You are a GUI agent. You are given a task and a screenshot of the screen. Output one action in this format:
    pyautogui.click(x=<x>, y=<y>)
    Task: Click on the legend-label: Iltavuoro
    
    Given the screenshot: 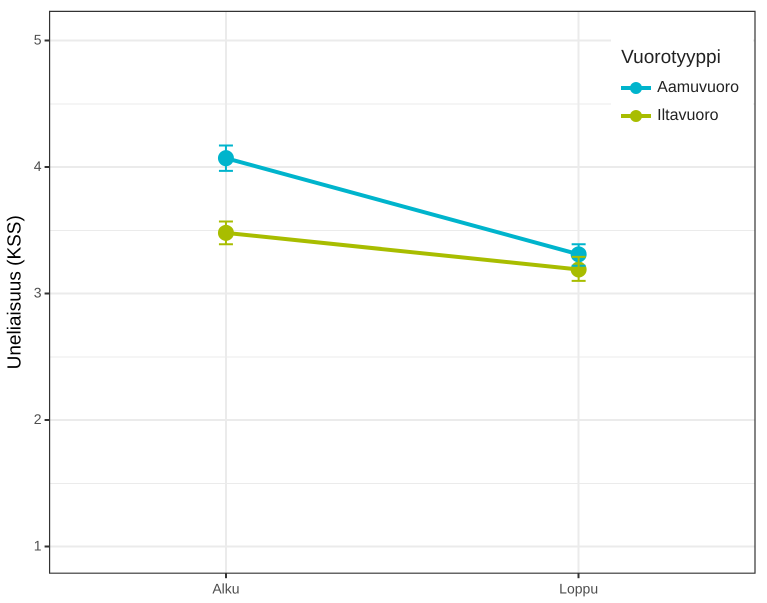 What is the action you would take?
    pyautogui.click(x=688, y=116)
    